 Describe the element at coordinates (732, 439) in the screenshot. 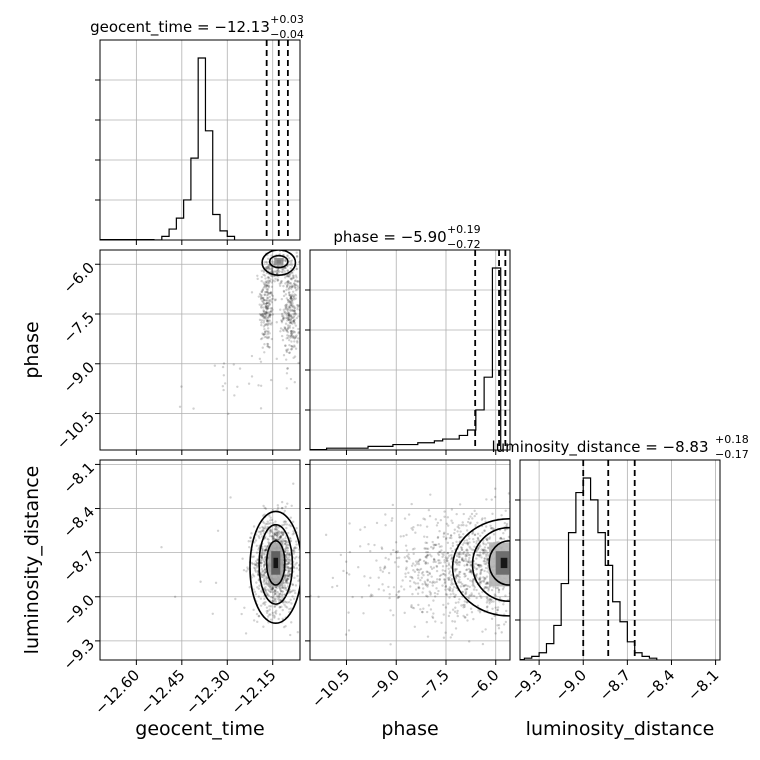

I see `title-sup: +0.18` at that location.